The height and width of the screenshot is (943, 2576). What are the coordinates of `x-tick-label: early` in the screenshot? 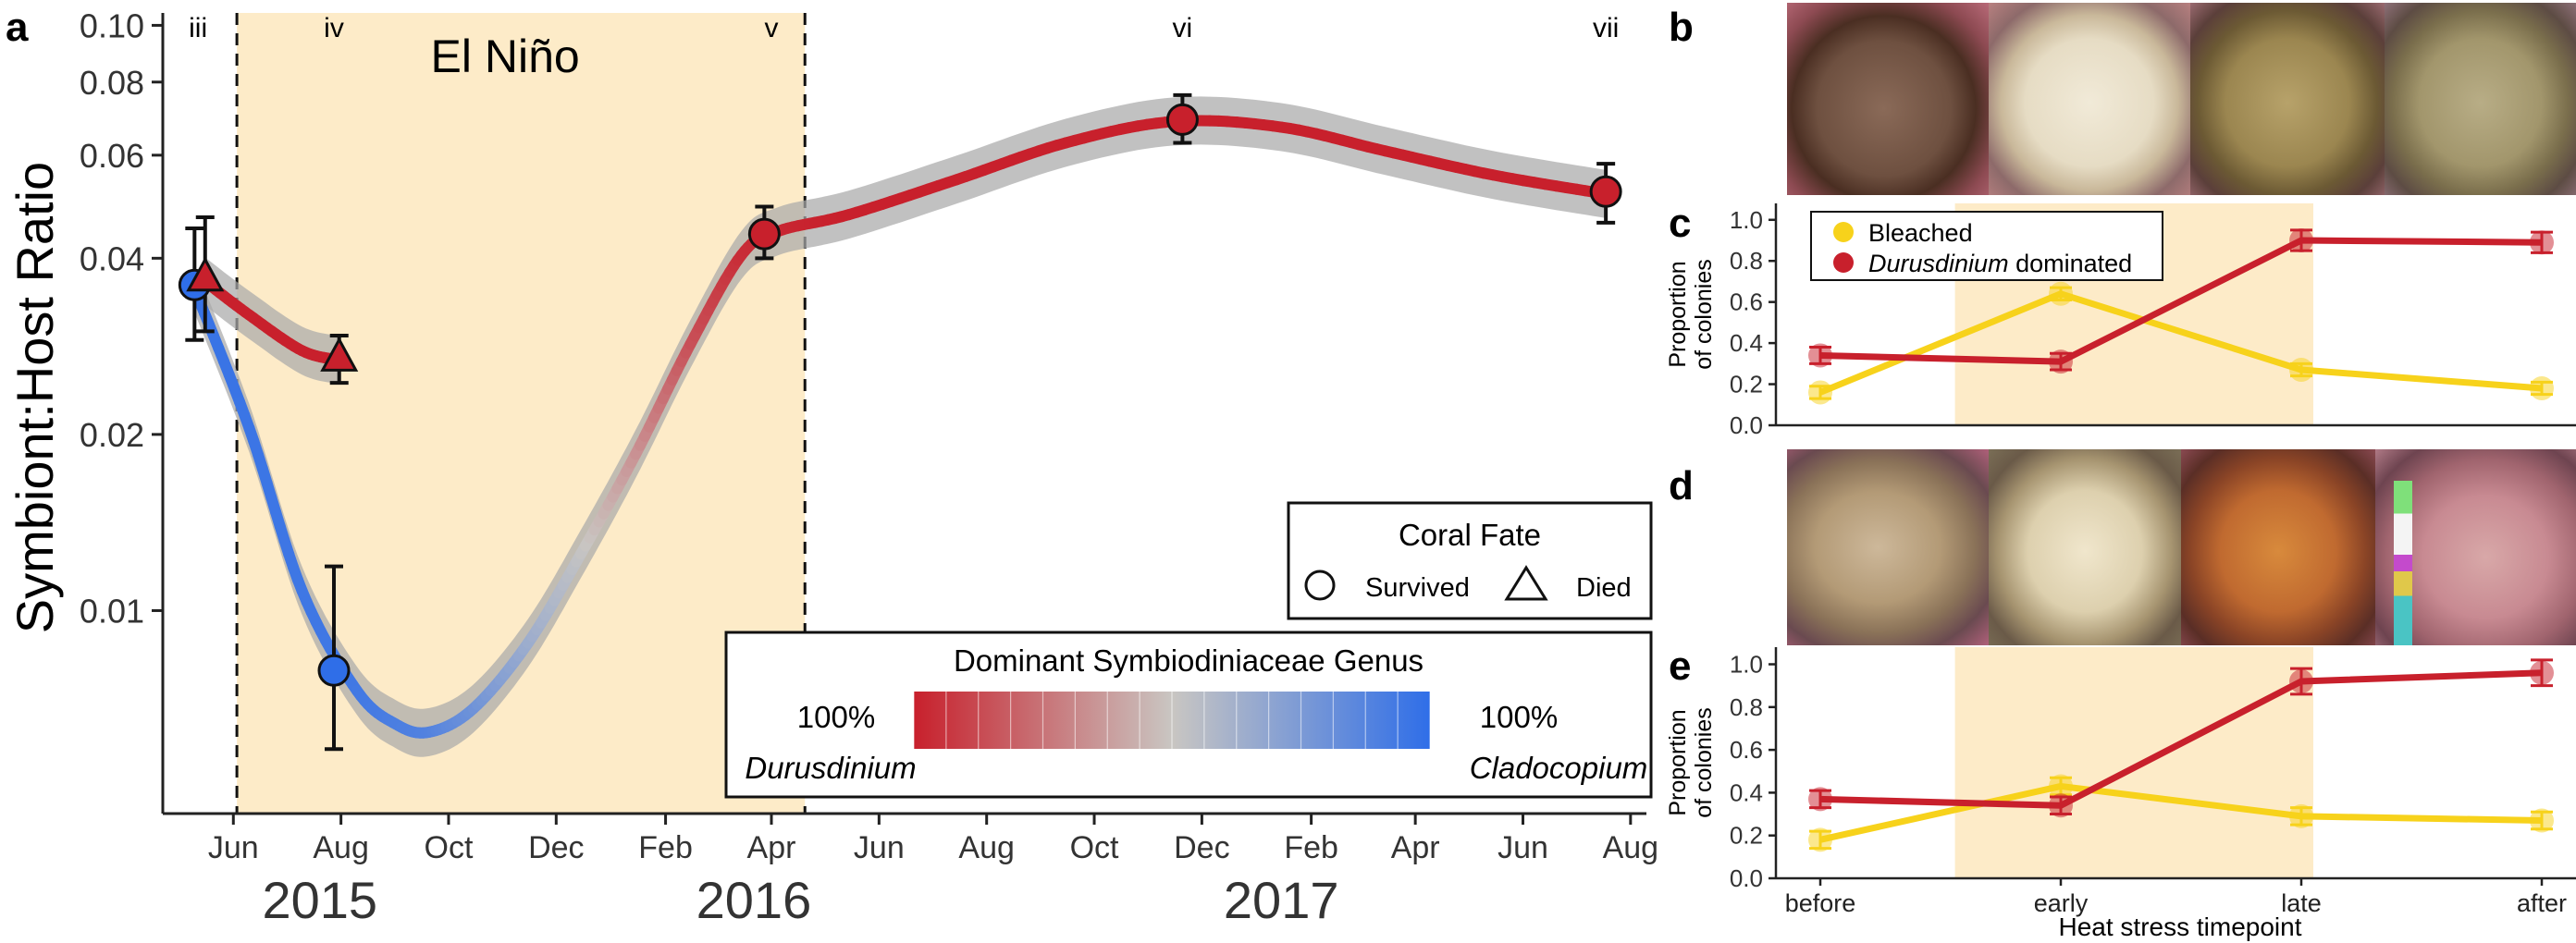 It's located at (2061, 903).